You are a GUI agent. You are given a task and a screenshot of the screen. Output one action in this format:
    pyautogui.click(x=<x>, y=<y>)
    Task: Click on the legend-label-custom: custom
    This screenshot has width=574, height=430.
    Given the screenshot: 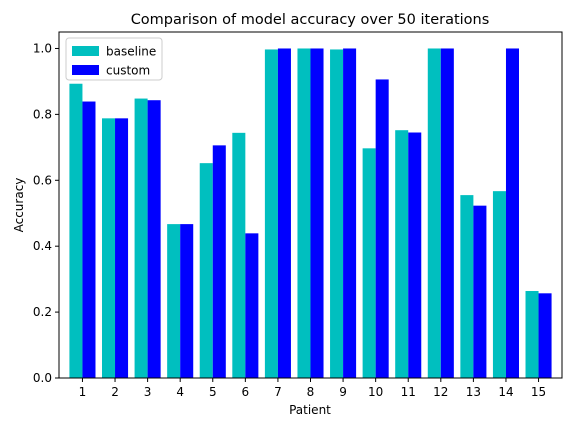 What is the action you would take?
    pyautogui.click(x=128, y=71)
    